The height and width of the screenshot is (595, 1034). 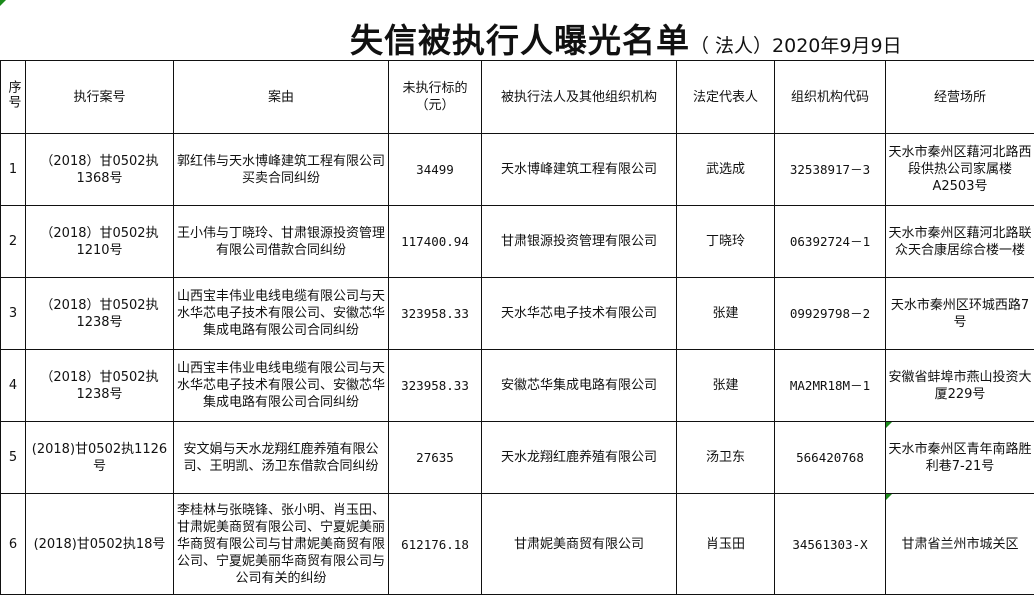 What do you see at coordinates (960, 458) in the screenshot?
I see `cell-address: 天水市秦州区青年南路胜利巷7-21号` at bounding box center [960, 458].